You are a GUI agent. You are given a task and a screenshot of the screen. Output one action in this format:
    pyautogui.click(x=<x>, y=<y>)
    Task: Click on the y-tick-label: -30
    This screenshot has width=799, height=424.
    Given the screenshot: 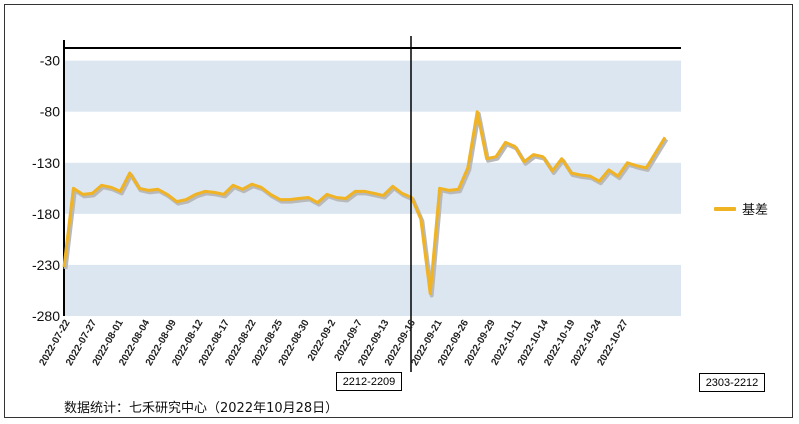 What is the action you would take?
    pyautogui.click(x=50, y=61)
    